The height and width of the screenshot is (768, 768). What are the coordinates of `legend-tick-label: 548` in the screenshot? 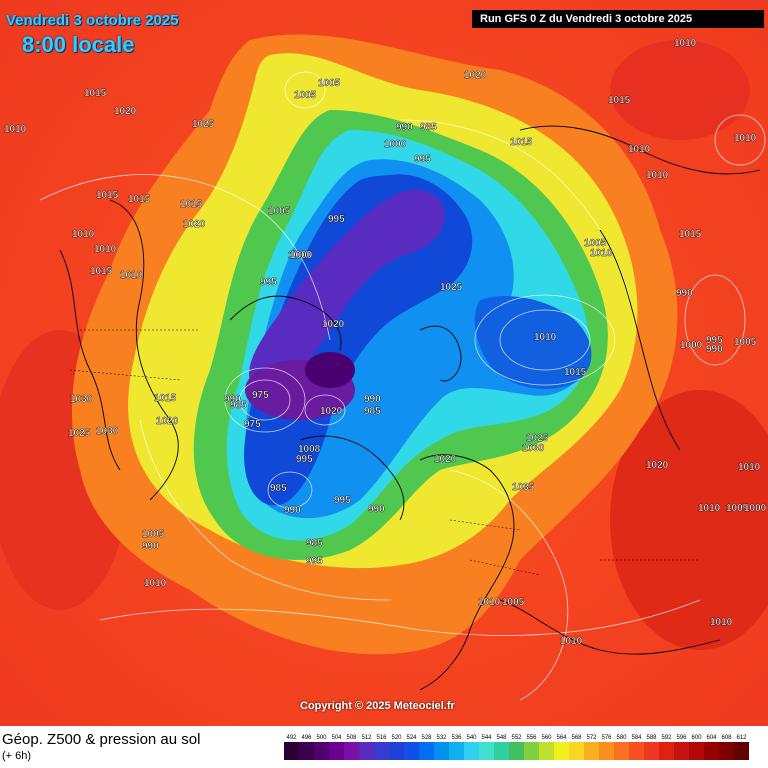 It's located at (501, 738).